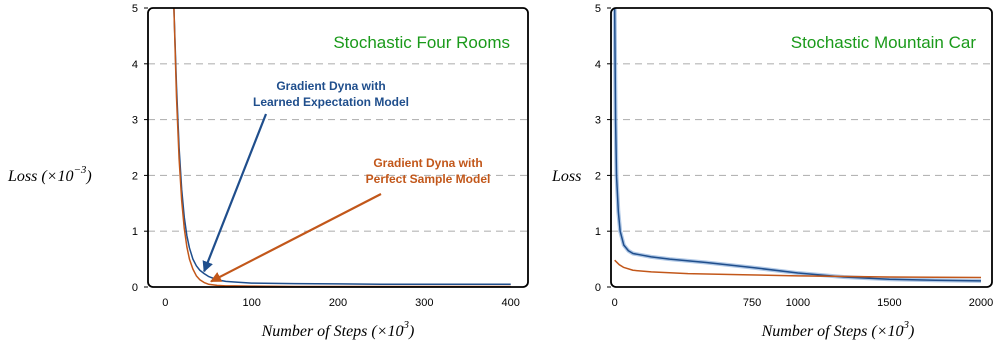 The width and height of the screenshot is (994, 350). I want to click on y-axis-label-exponent: −3, so click(79, 170).